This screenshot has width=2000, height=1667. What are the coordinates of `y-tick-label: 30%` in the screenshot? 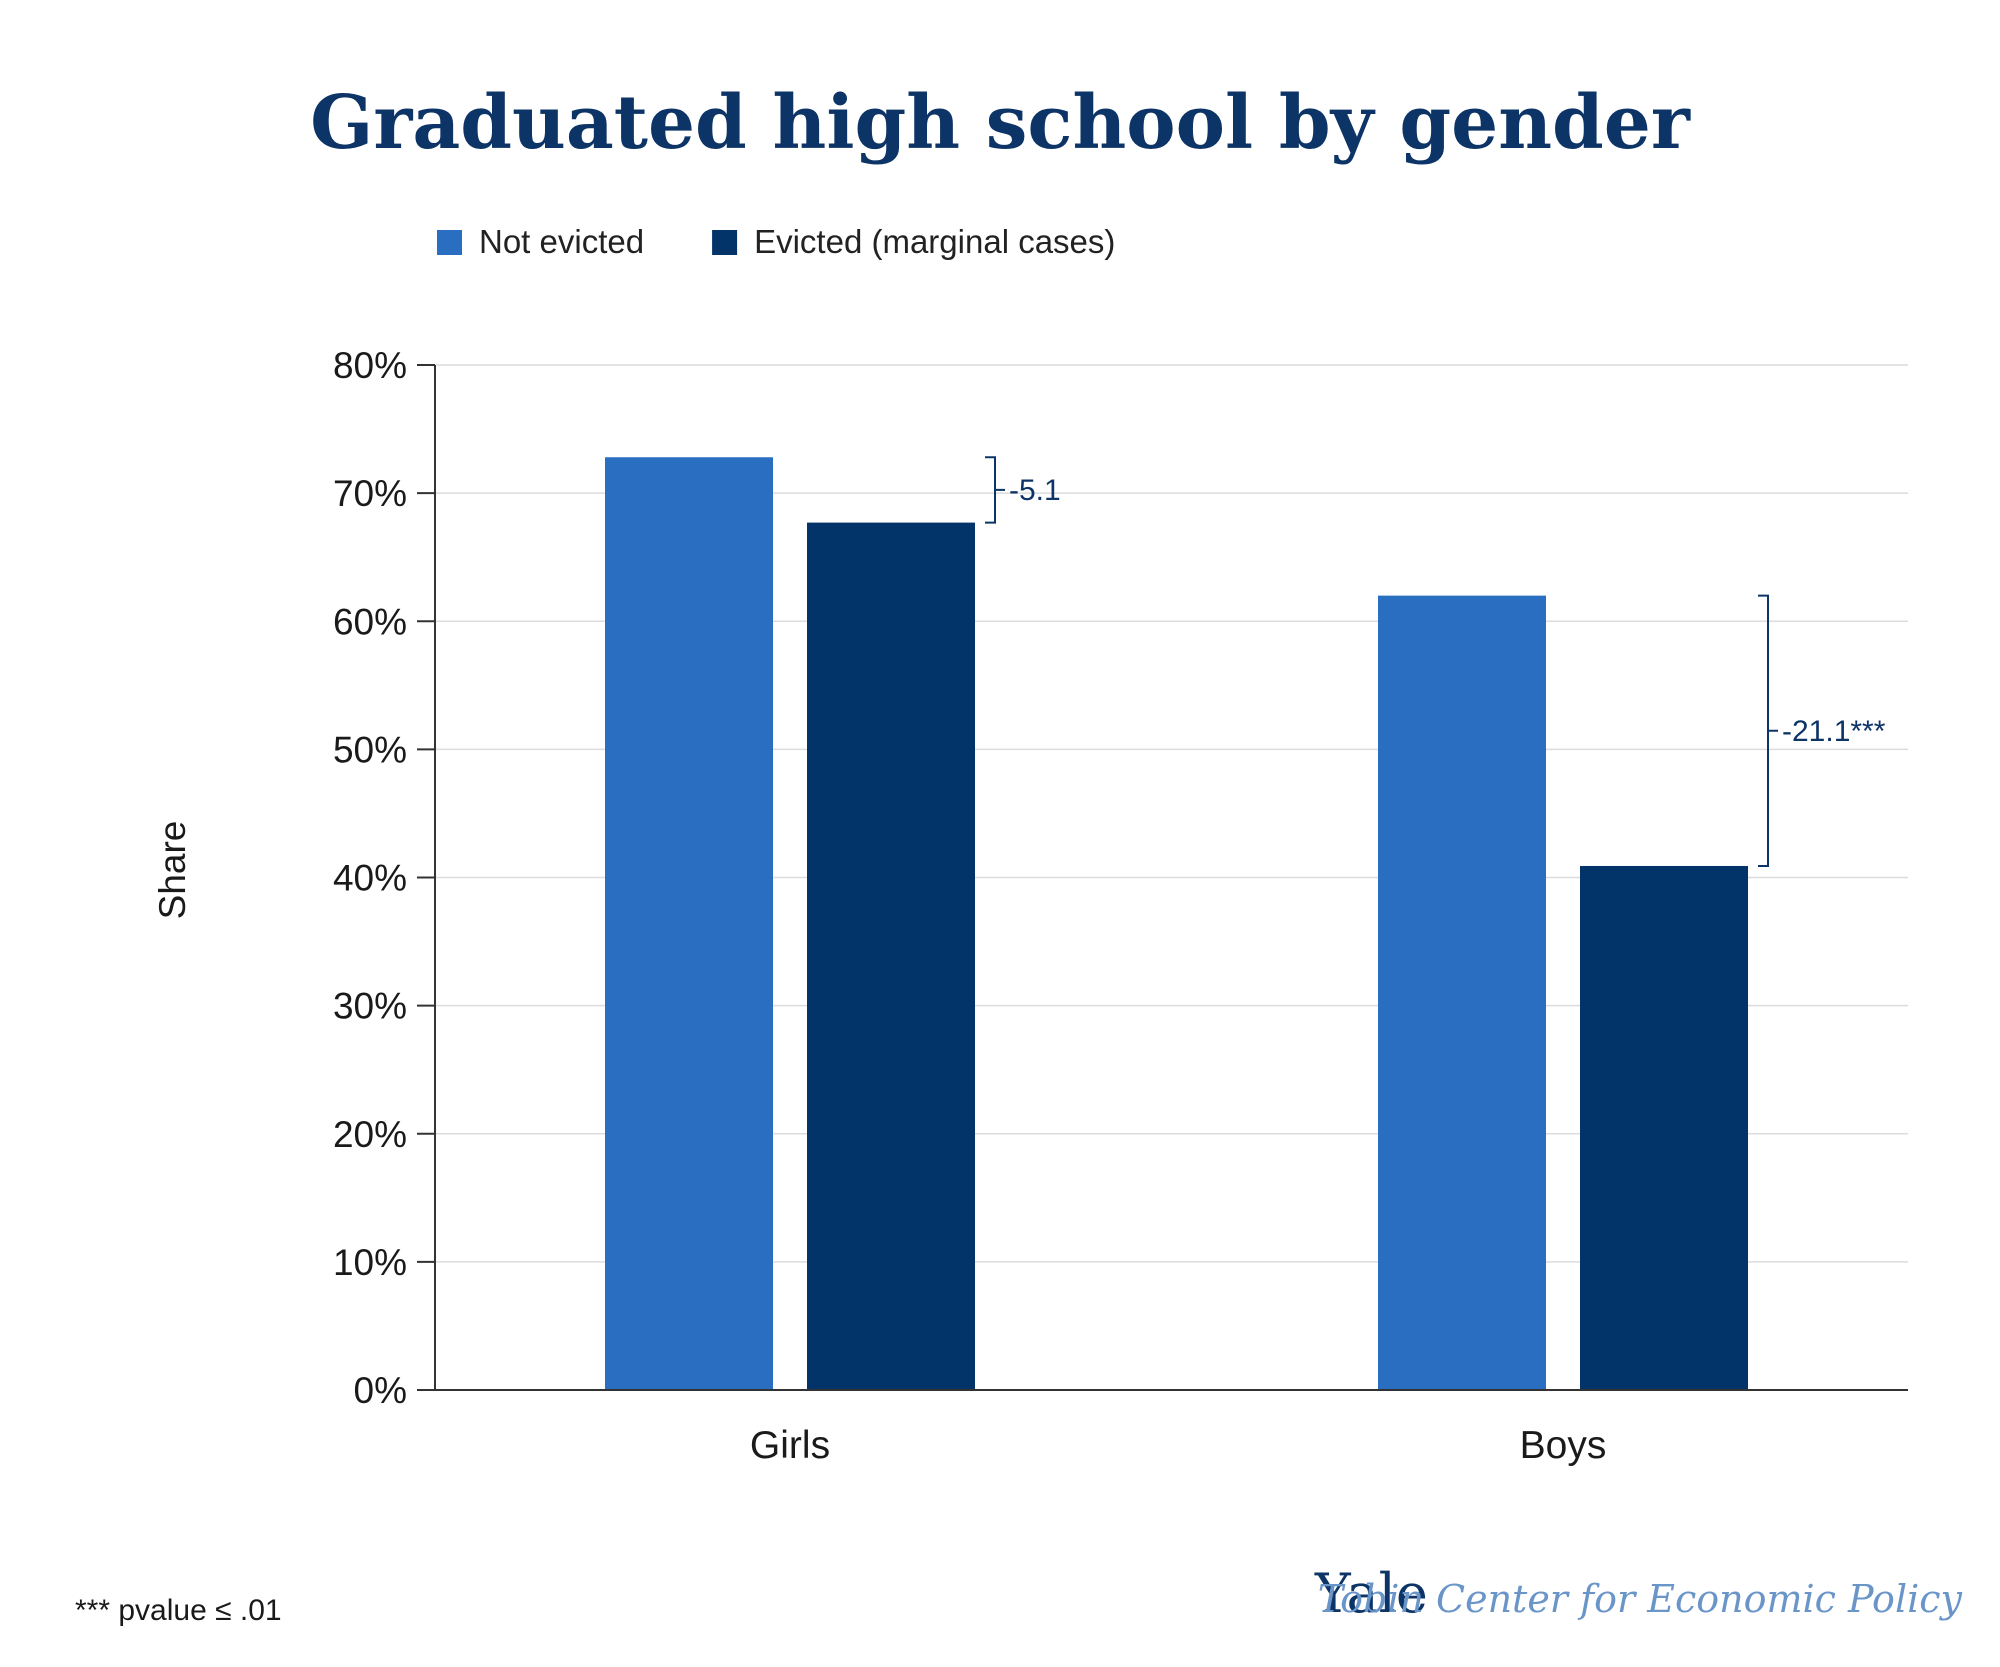 It's located at (370, 1006).